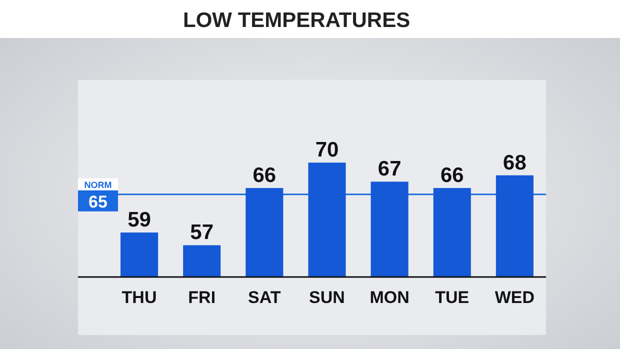  What do you see at coordinates (327, 150) in the screenshot?
I see `data-label: 70` at bounding box center [327, 150].